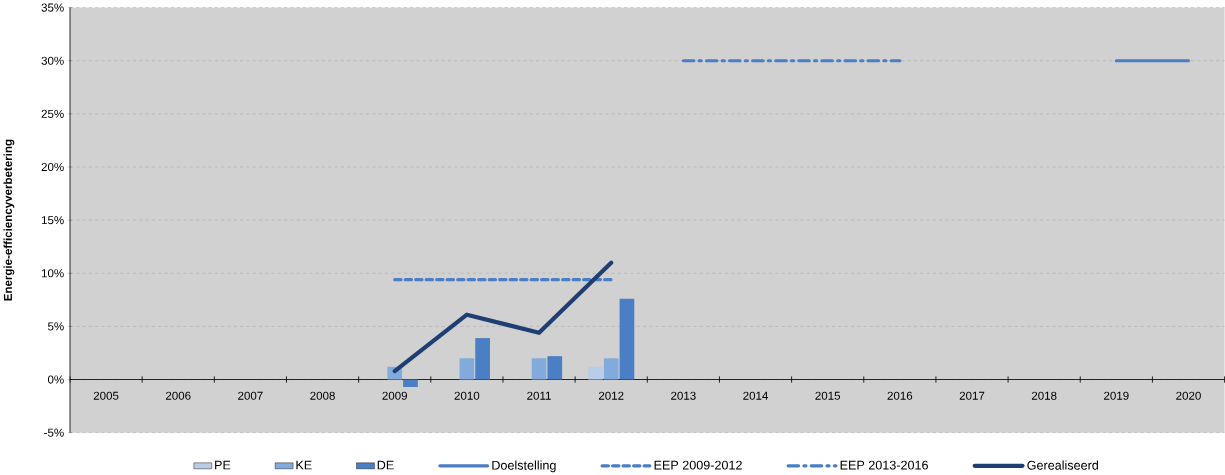 The image size is (1225, 475). What do you see at coordinates (52, 7) in the screenshot?
I see `y-tick-label: 35%` at bounding box center [52, 7].